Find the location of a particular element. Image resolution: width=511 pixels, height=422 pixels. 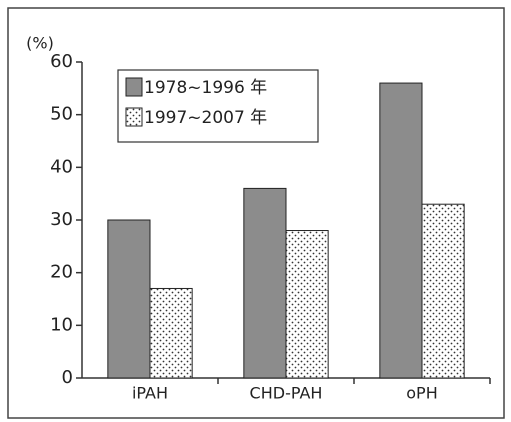

legend-box is located at coordinates (218, 106).